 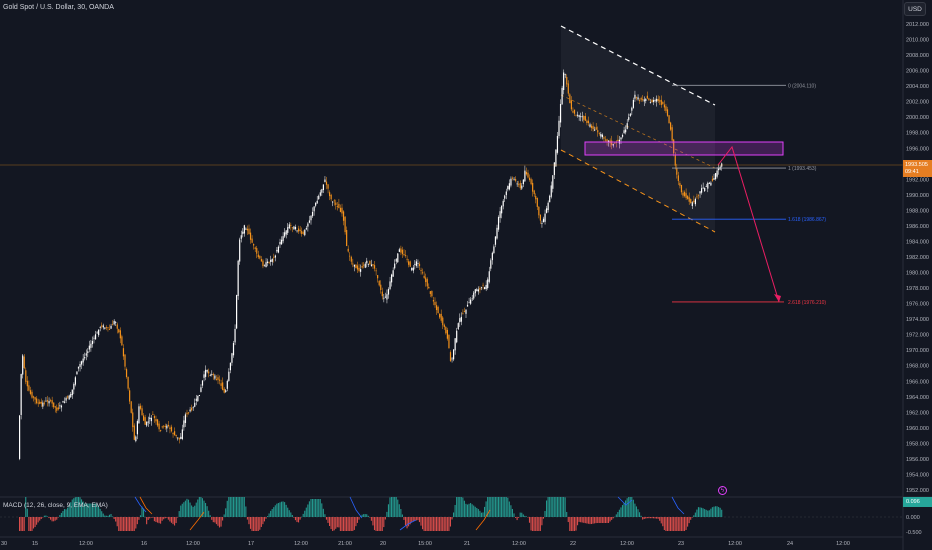 I want to click on lightning-icon: ϟ, so click(x=722, y=490).